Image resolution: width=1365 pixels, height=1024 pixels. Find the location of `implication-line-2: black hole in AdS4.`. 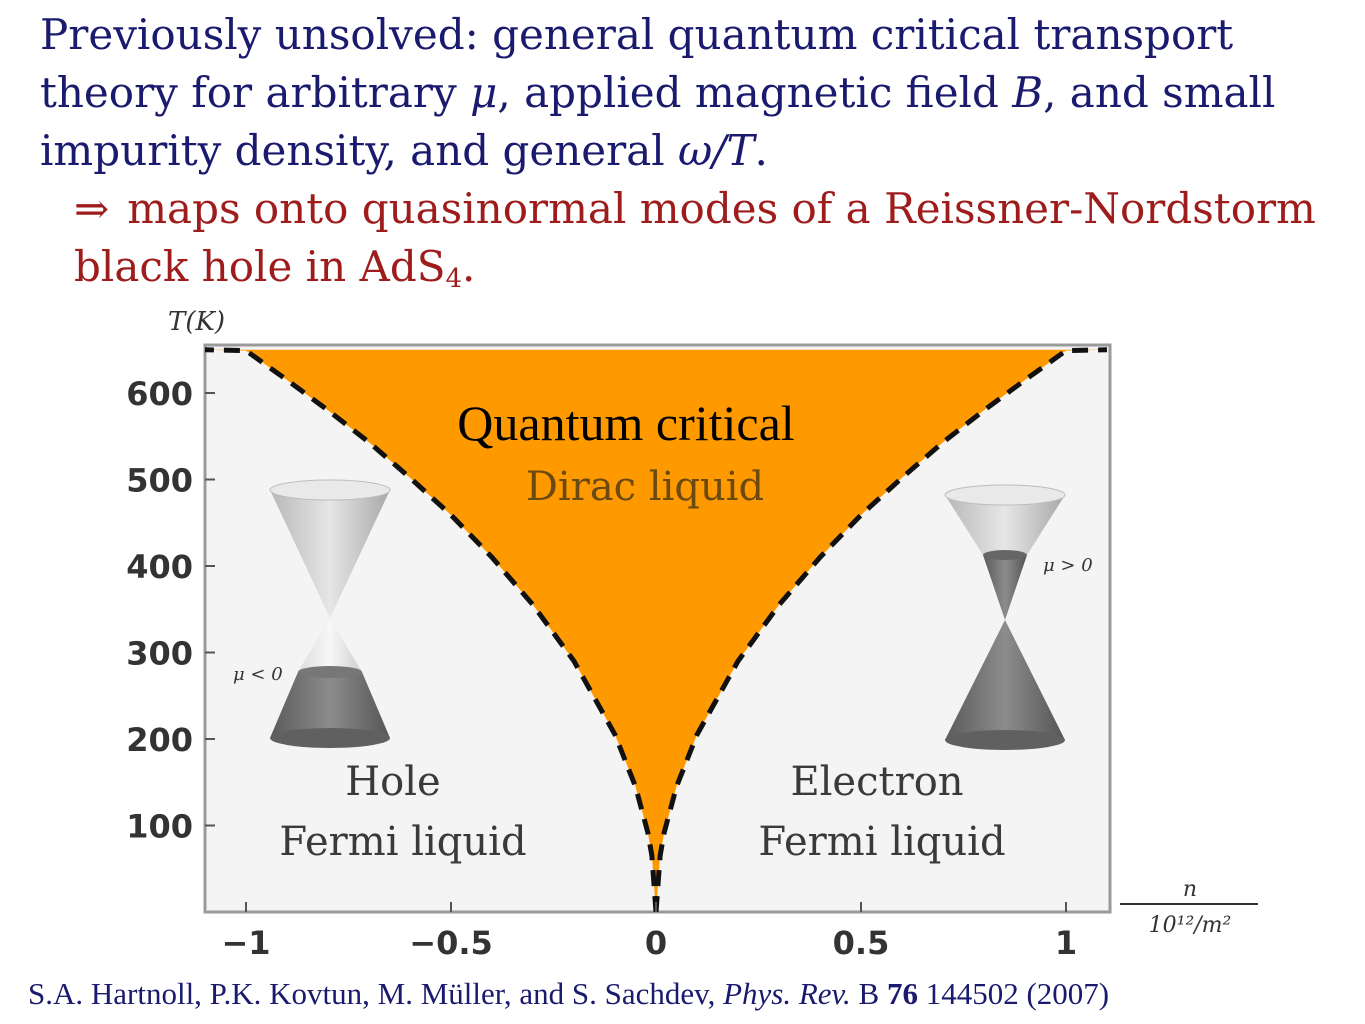

implication-line-2: black hole in AdS4. is located at coordinates (275, 268).